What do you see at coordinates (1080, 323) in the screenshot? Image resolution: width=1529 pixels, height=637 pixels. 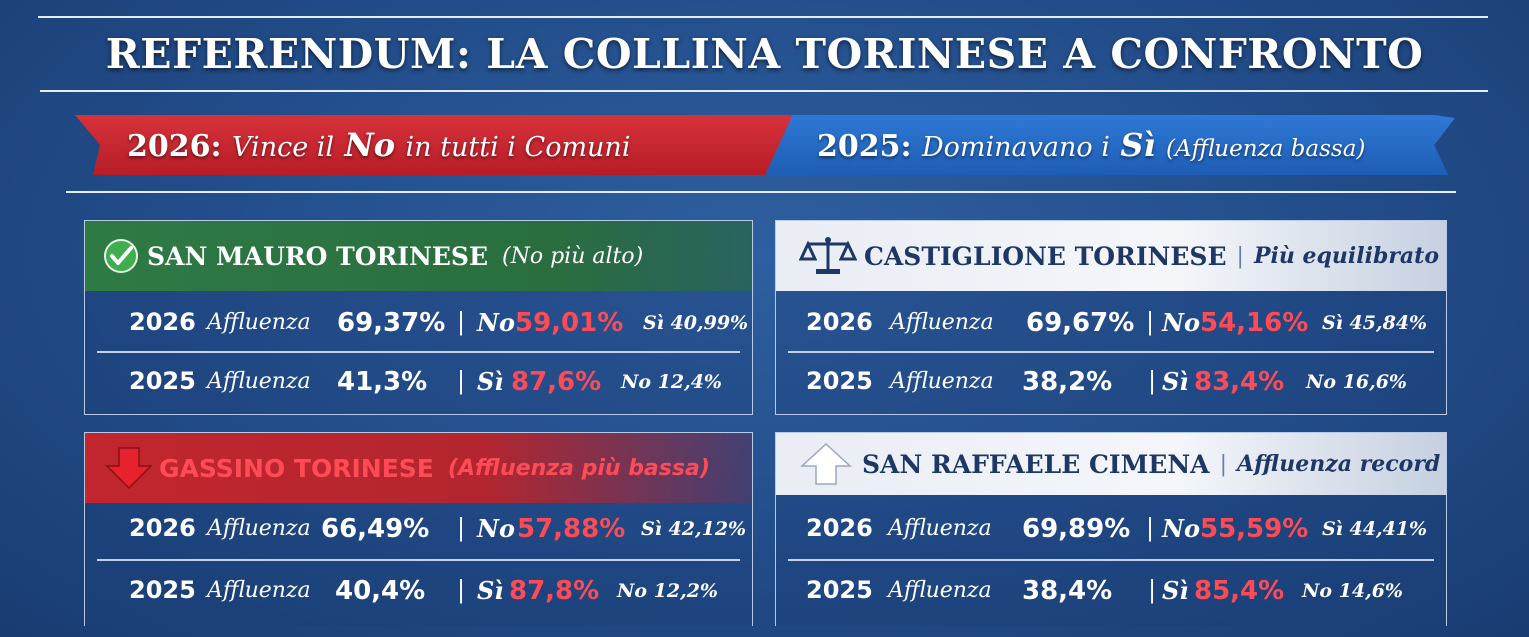 I see `row-turnout: 69,67%` at bounding box center [1080, 323].